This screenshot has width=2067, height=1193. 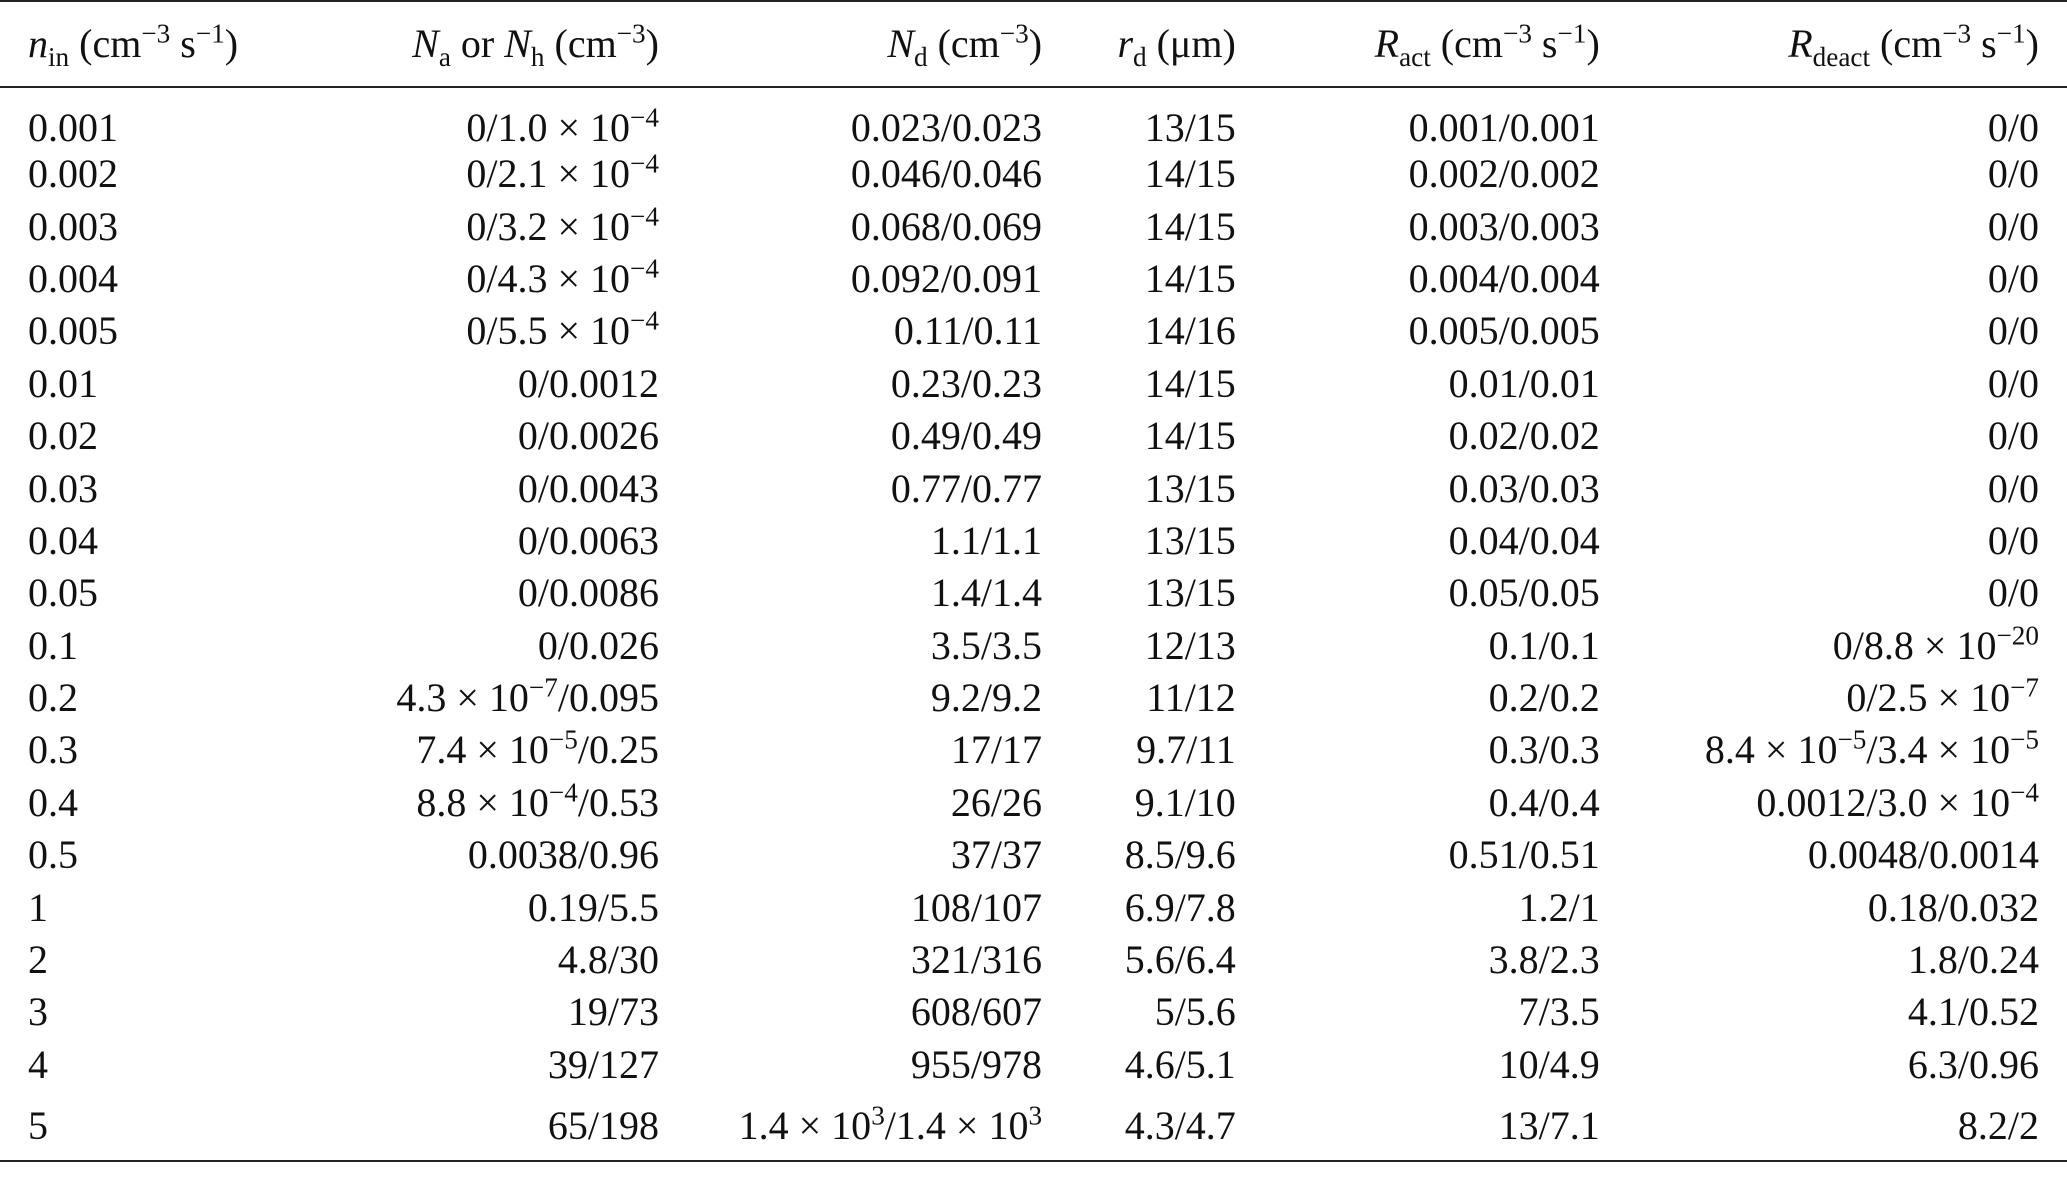 What do you see at coordinates (511, 1127) in the screenshot?
I see `cell-na-nh: 65/198` at bounding box center [511, 1127].